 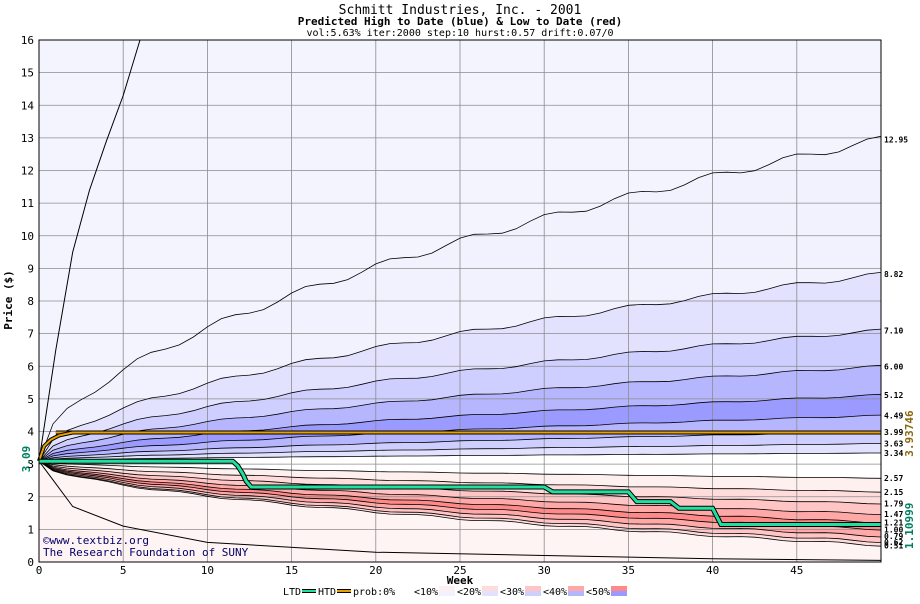 What do you see at coordinates (30, 399) in the screenshot?
I see `y-tick-label: 5` at bounding box center [30, 399].